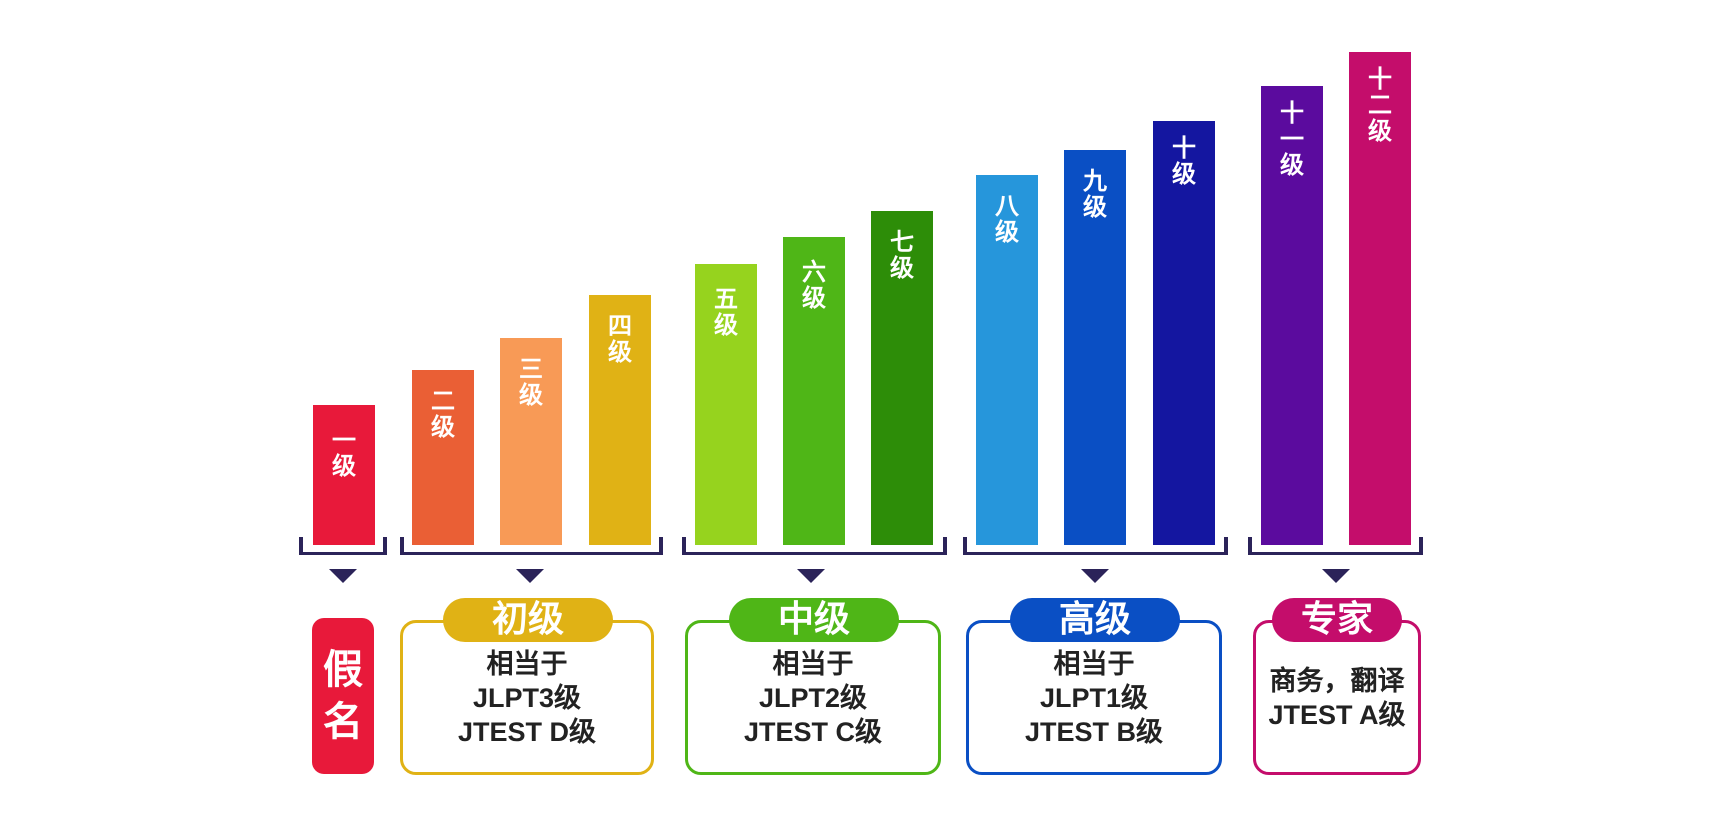 This screenshot has width=1709, height=829. What do you see at coordinates (1380, 131) in the screenshot?
I see `bar-level-12-char-3: 级` at bounding box center [1380, 131].